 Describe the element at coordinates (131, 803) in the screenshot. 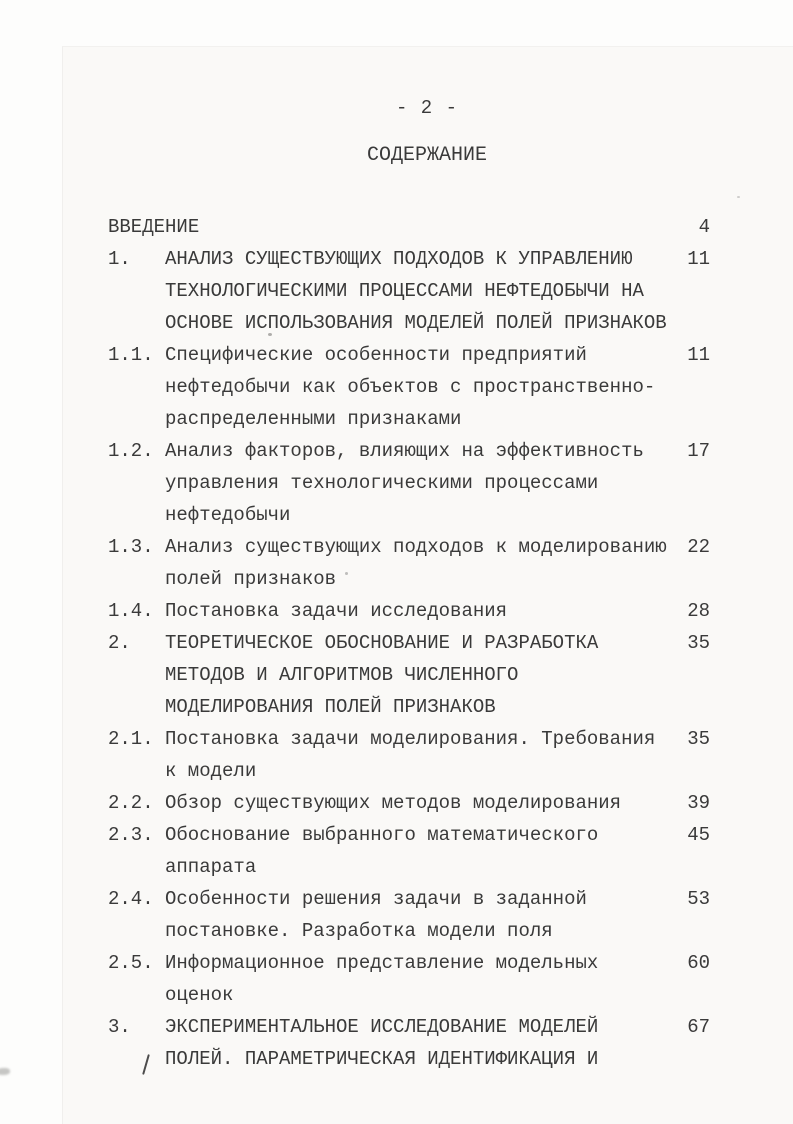

I see `entry-number: 2.2.` at that location.